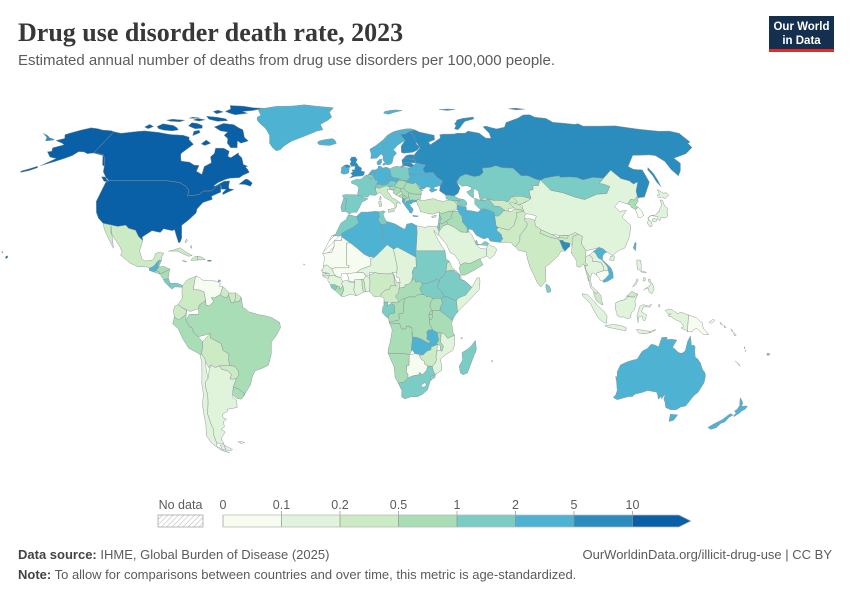 The image size is (850, 600). Describe the element at coordinates (339, 505) in the screenshot. I see `svg-text: 0.2` at that location.